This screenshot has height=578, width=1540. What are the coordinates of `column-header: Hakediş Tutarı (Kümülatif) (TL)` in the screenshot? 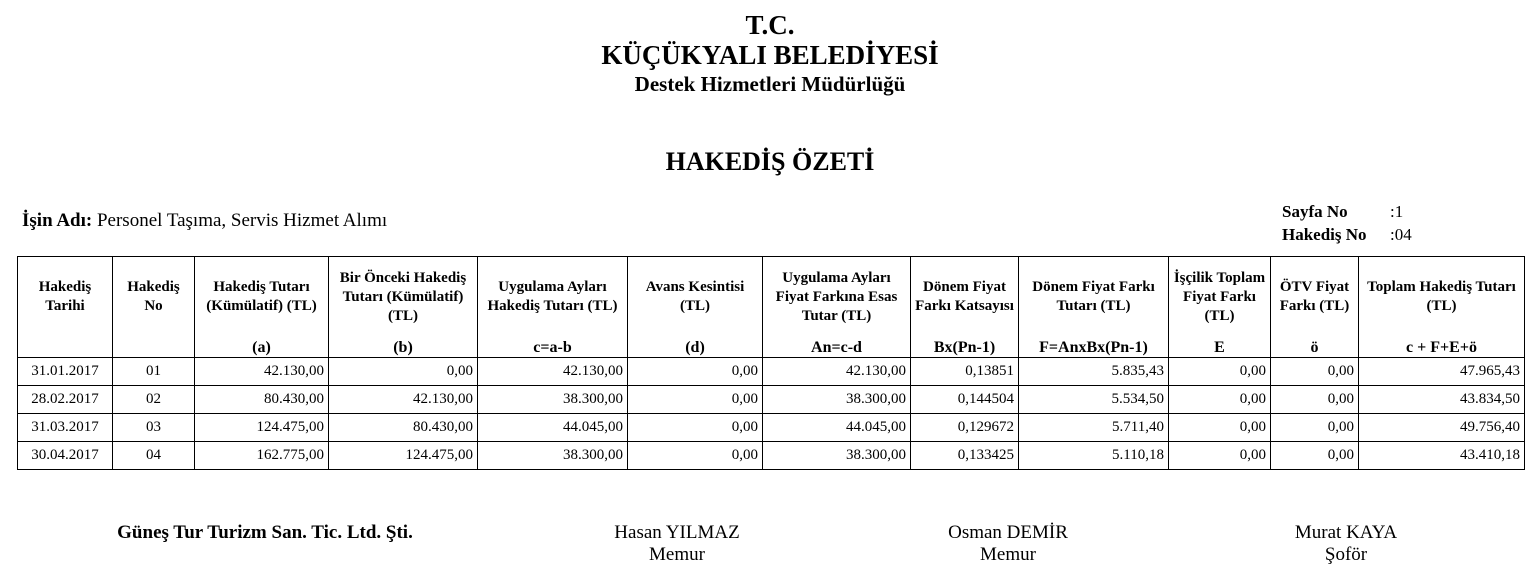 It's located at (261, 296).